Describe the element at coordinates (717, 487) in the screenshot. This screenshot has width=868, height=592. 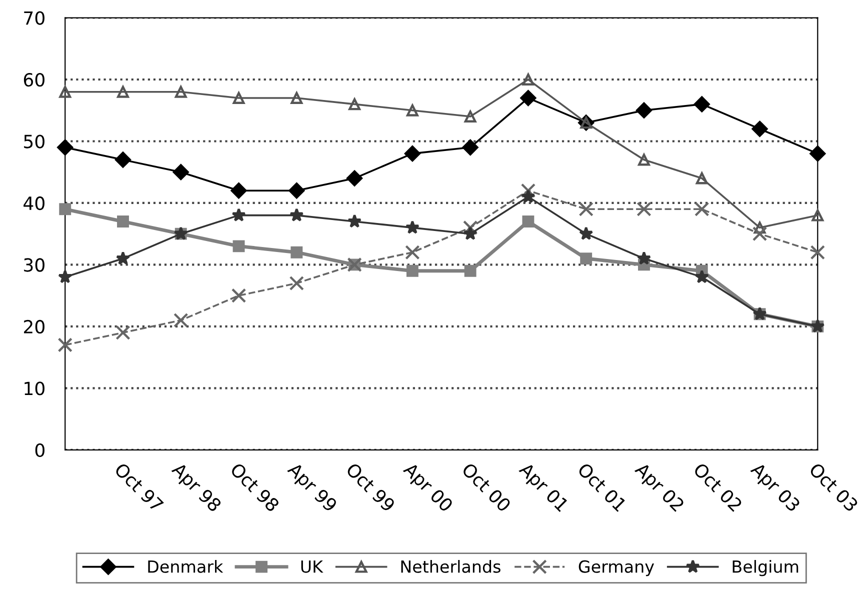
I see `x-tick-label: Oct 02` at that location.